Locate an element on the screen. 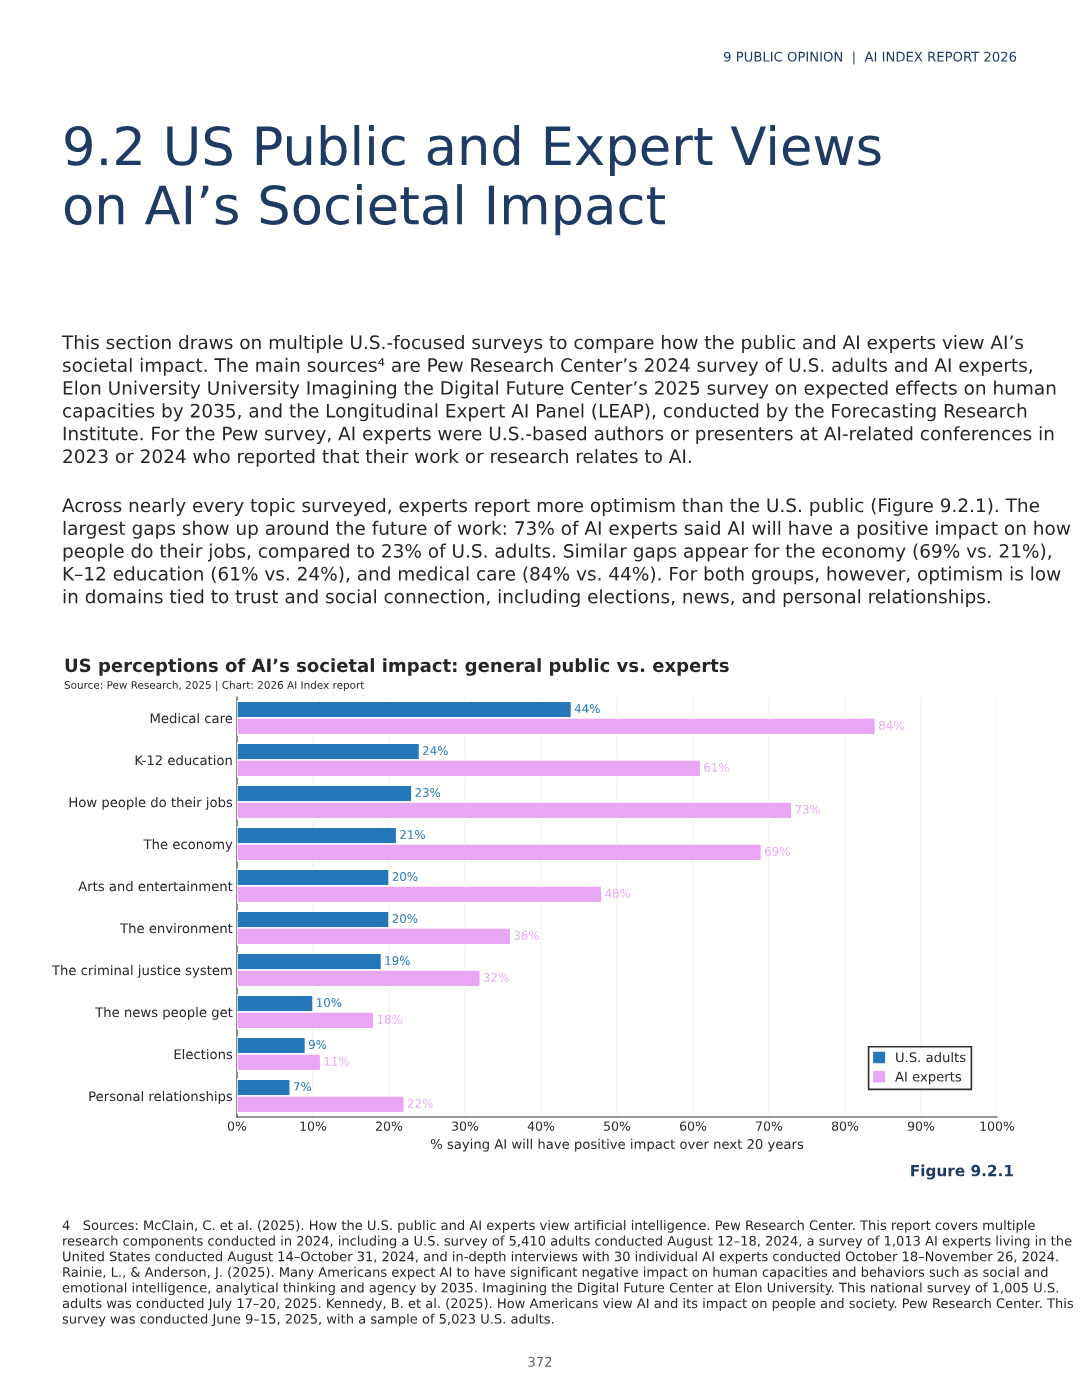  data-label: 48% is located at coordinates (618, 893).